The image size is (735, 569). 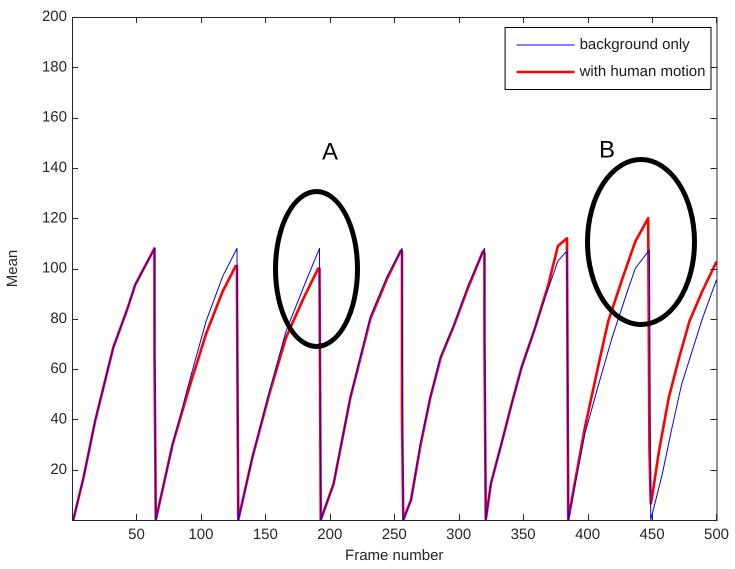 I want to click on x-tick-label: 250, so click(x=394, y=535).